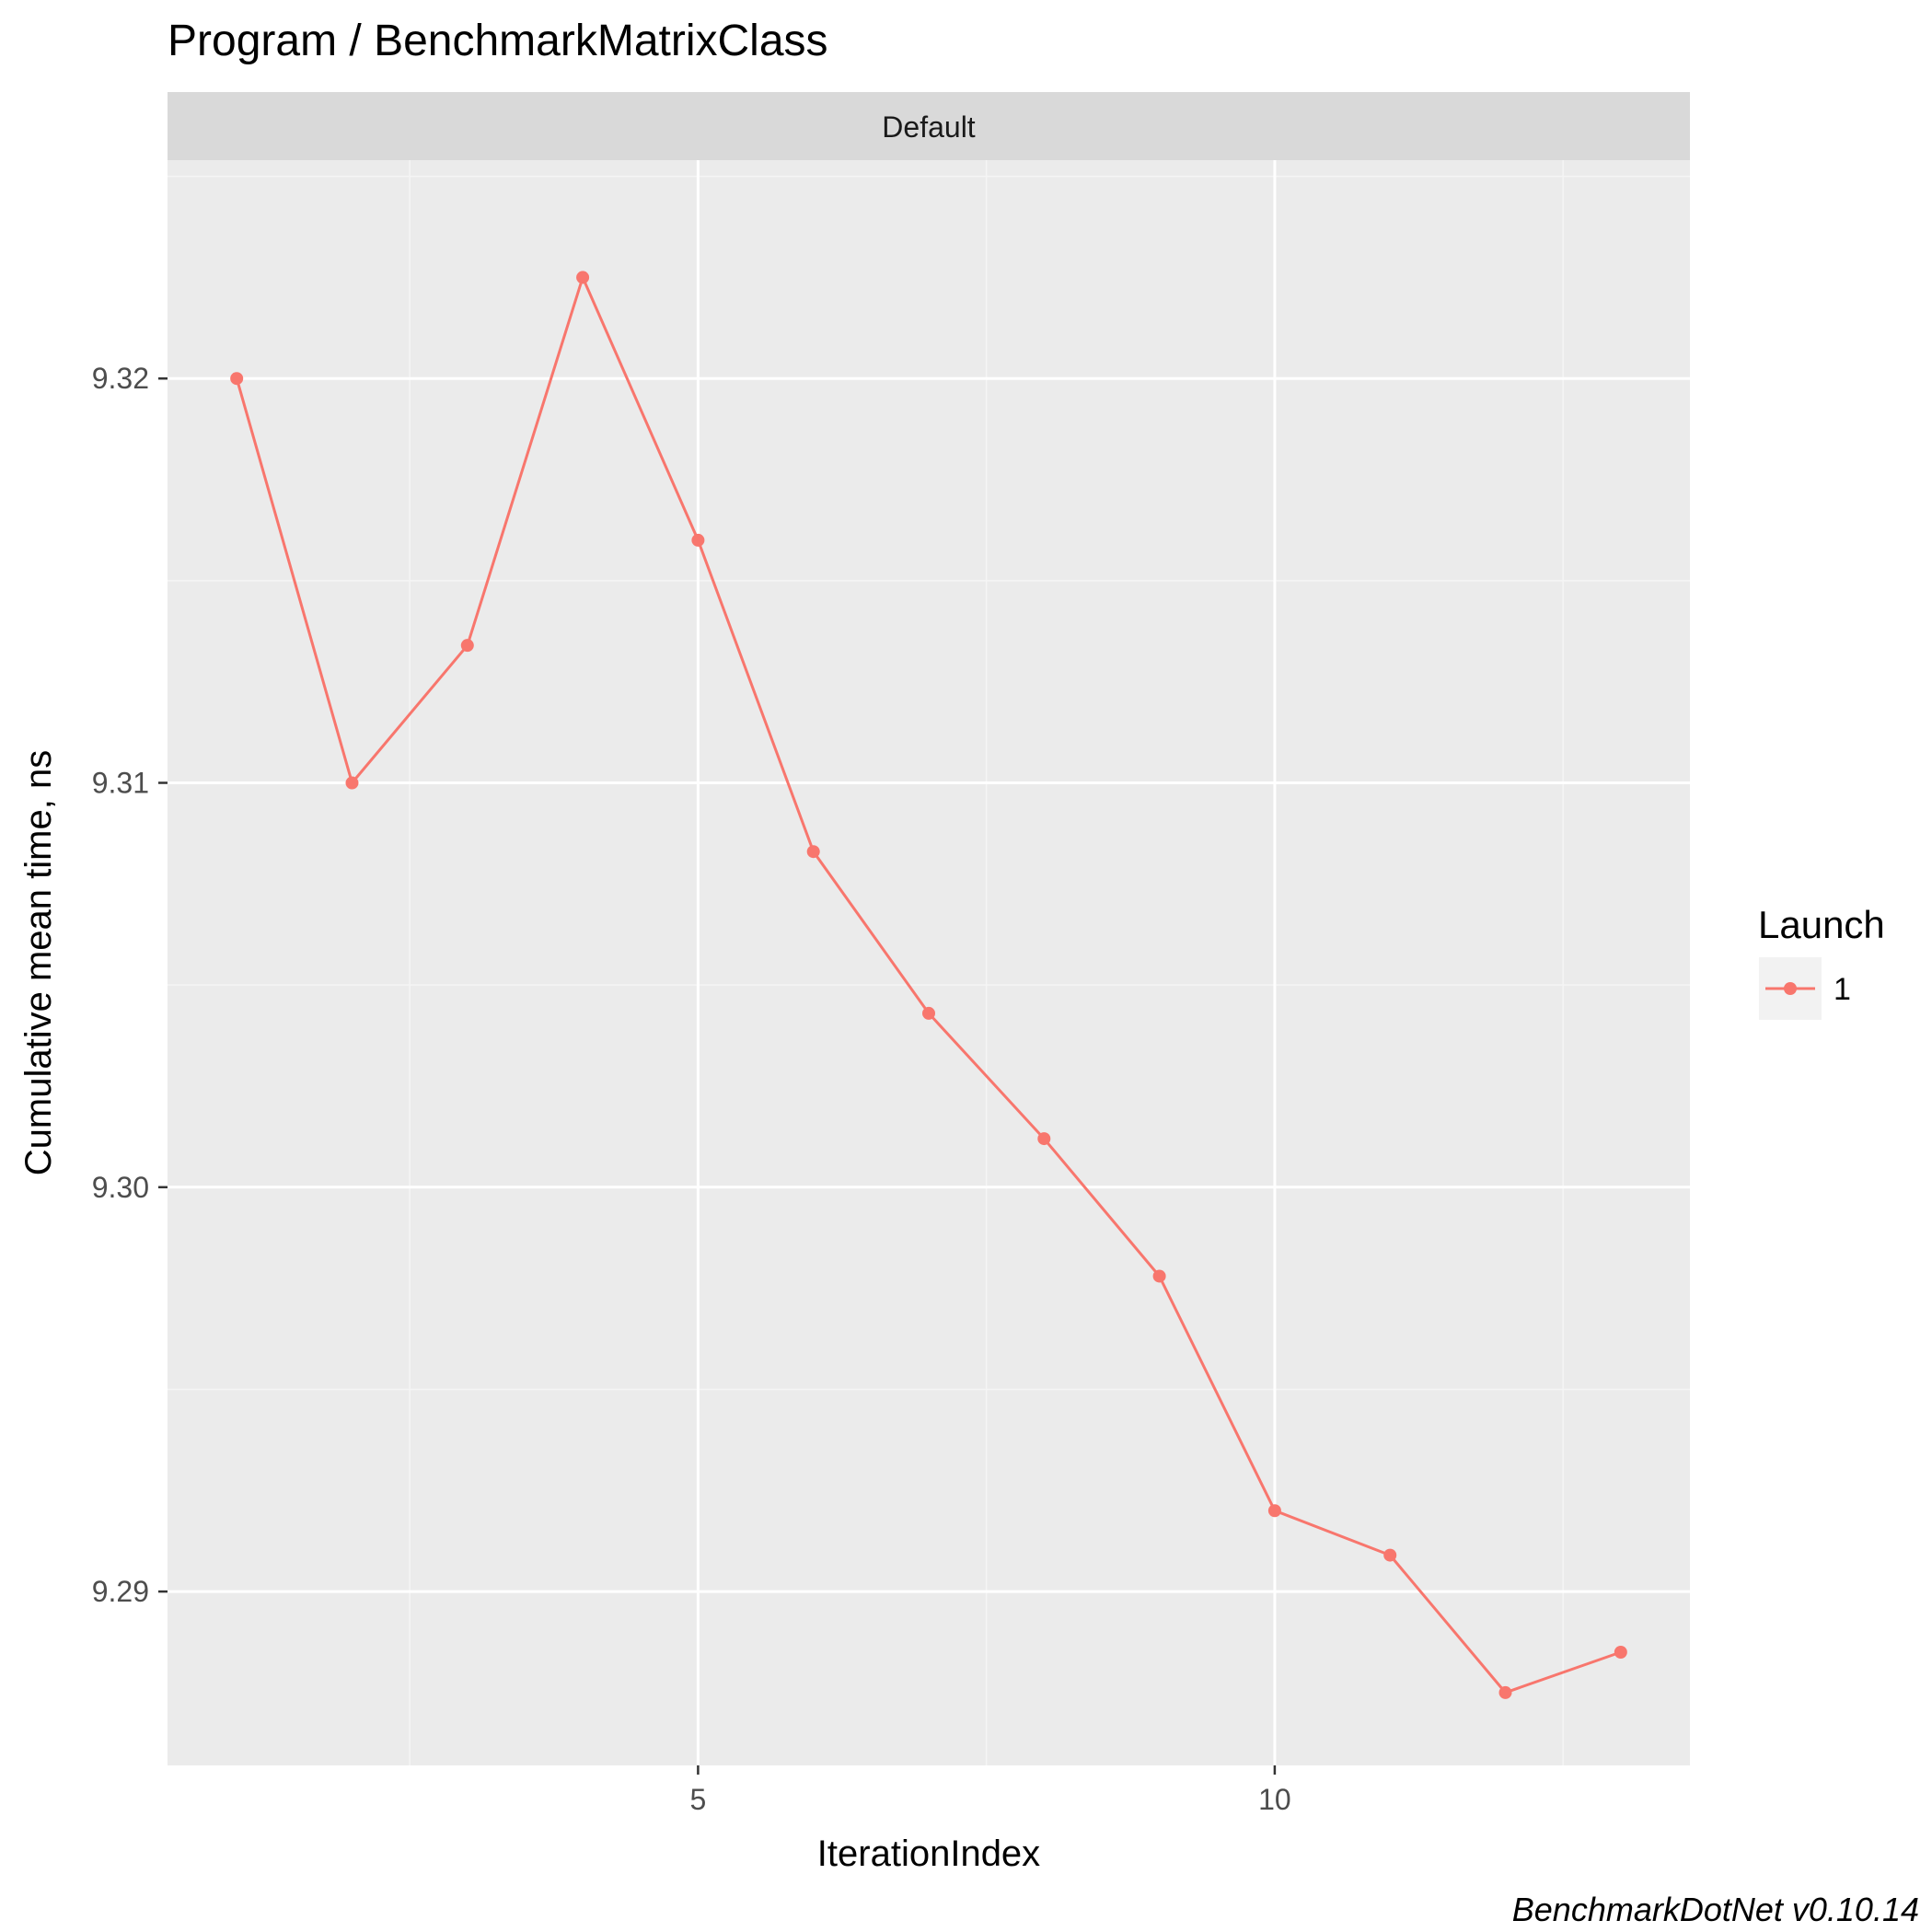 The width and height of the screenshot is (1932, 1932). Describe the element at coordinates (929, 1854) in the screenshot. I see `x-axis-title: IterationIndex` at that location.